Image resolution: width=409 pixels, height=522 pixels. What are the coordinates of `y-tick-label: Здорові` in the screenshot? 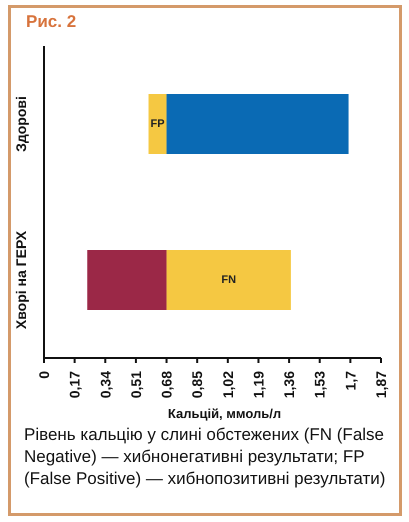 It's located at (21, 124).